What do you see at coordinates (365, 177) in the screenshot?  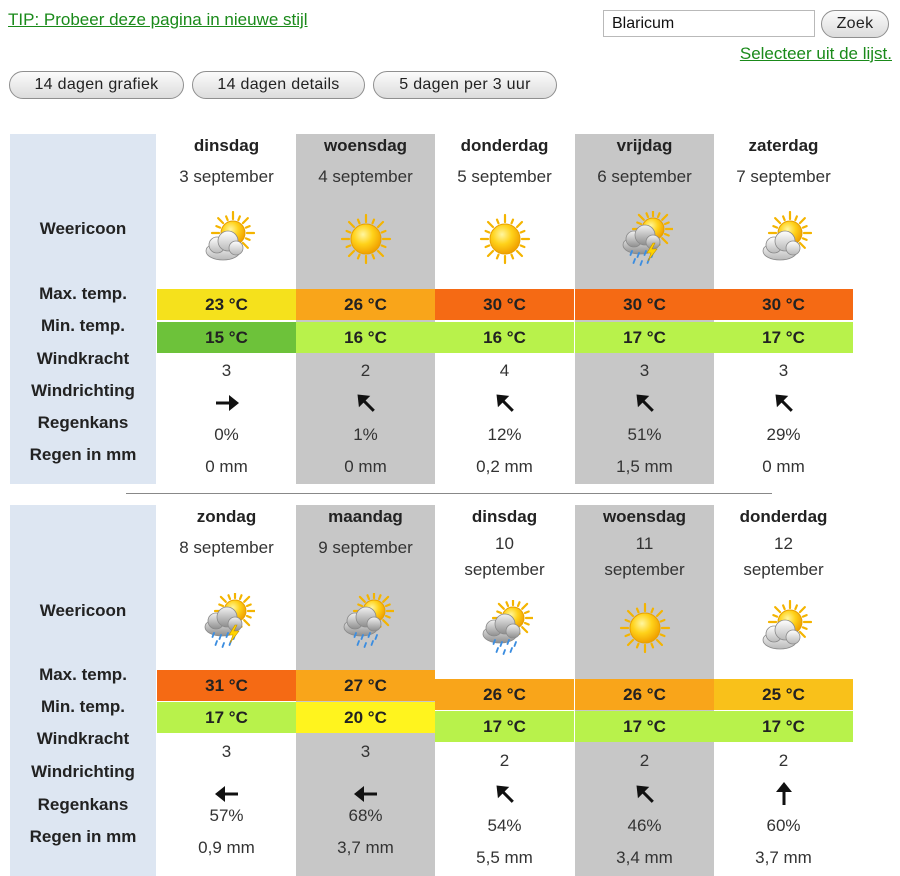 I see `day-date: 4 september` at bounding box center [365, 177].